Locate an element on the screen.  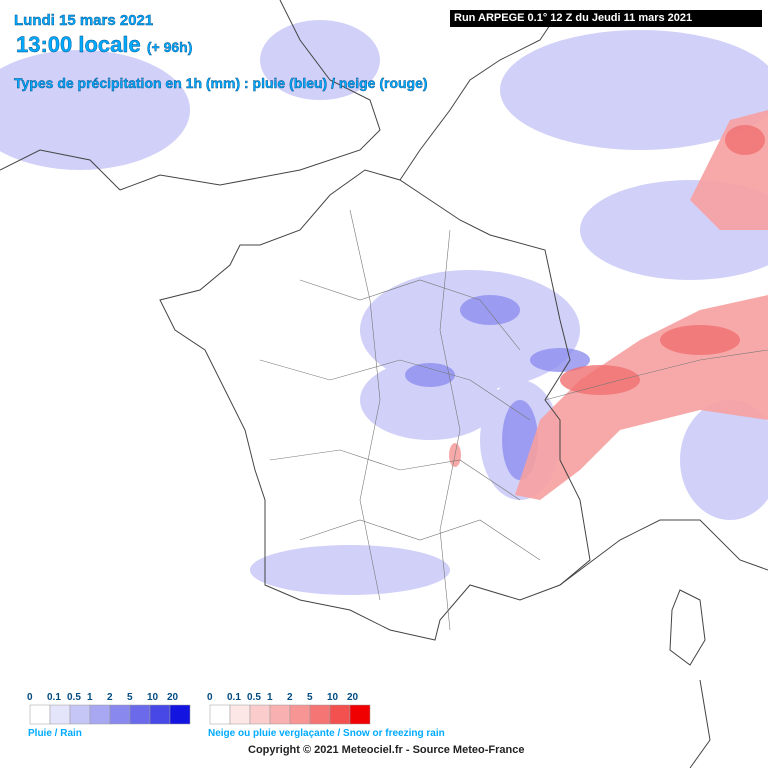
snow-heavy is located at coordinates (662, 260).